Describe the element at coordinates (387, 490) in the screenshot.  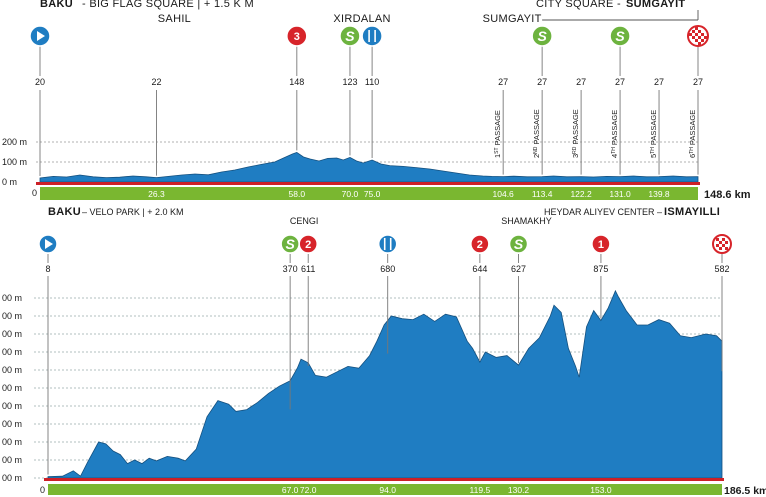
I see `km-label: 94.0` at that location.